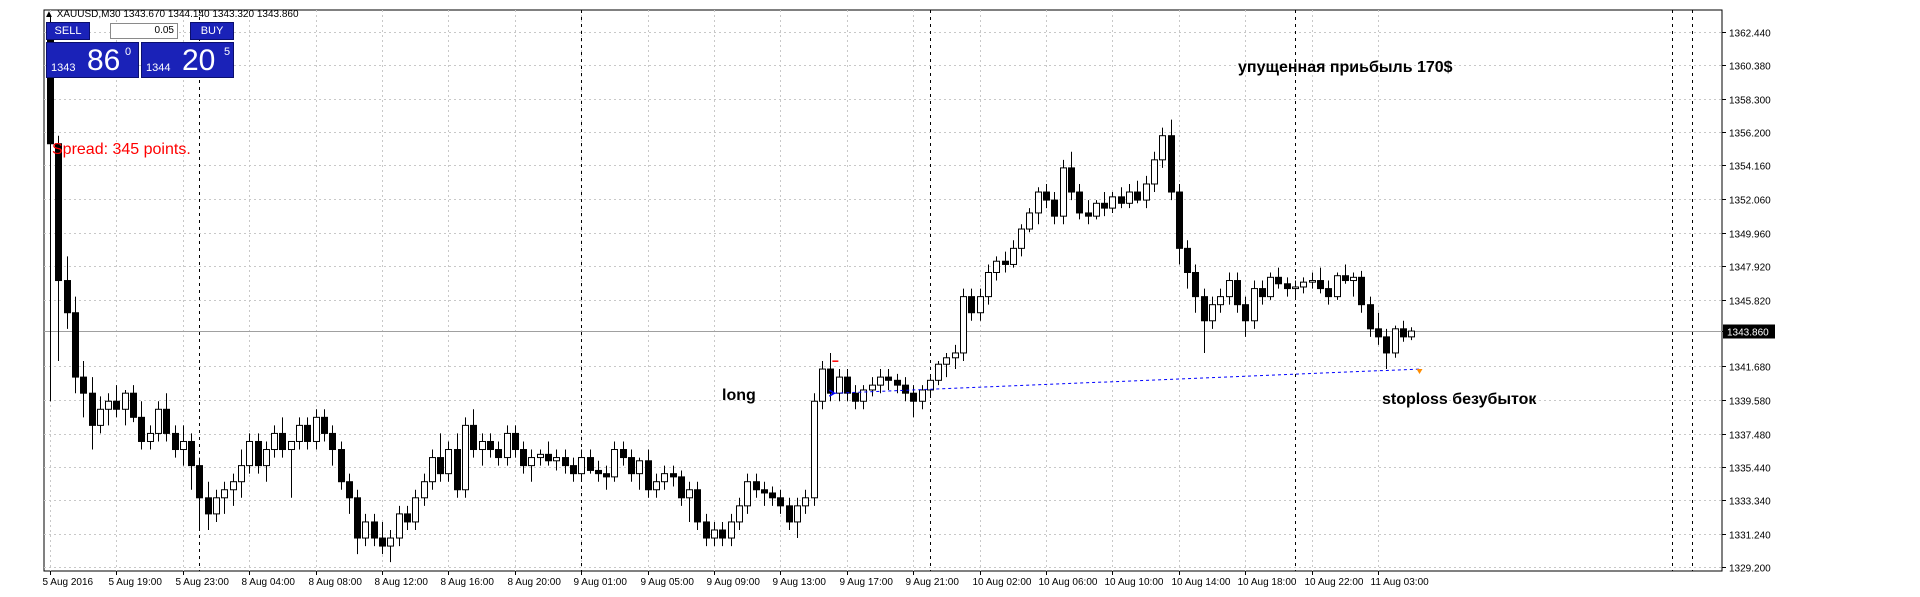 This screenshot has width=1920, height=597. I want to click on y-tick-label: 1352.060, so click(1750, 201).